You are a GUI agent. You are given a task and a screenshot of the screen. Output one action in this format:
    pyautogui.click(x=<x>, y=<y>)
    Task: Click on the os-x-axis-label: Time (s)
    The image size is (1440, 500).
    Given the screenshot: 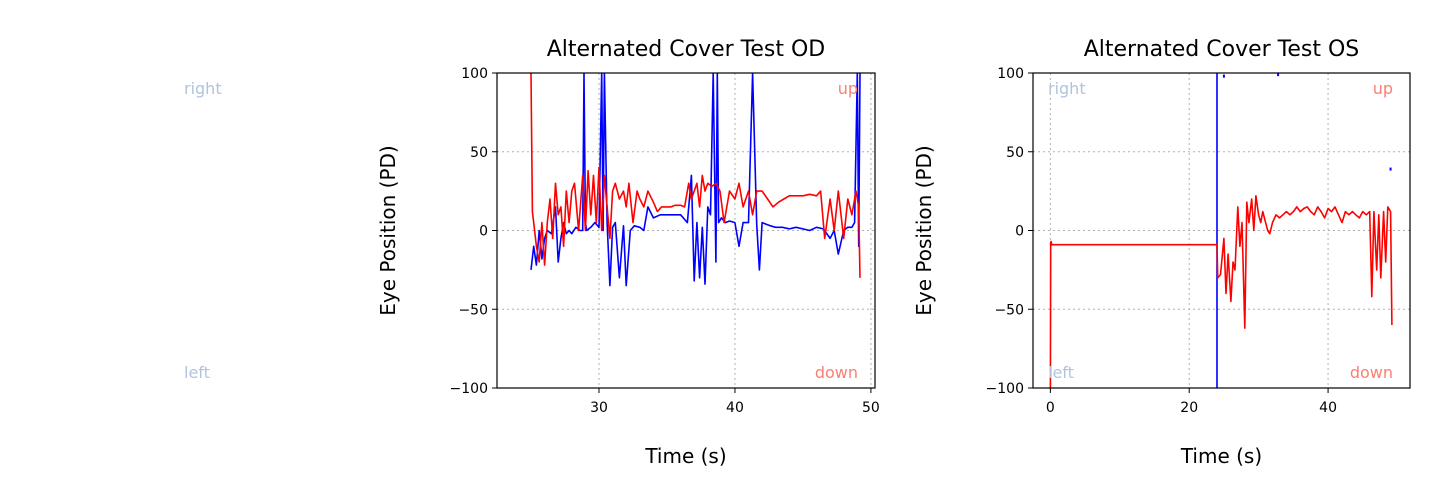 What is the action you would take?
    pyautogui.click(x=1221, y=456)
    